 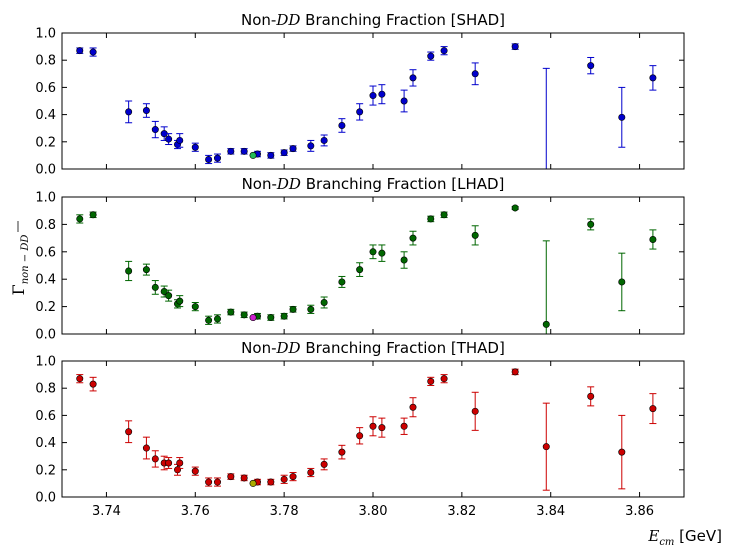 What do you see at coordinates (106, 511) in the screenshot?
I see `x-tick-label: 3.74` at bounding box center [106, 511].